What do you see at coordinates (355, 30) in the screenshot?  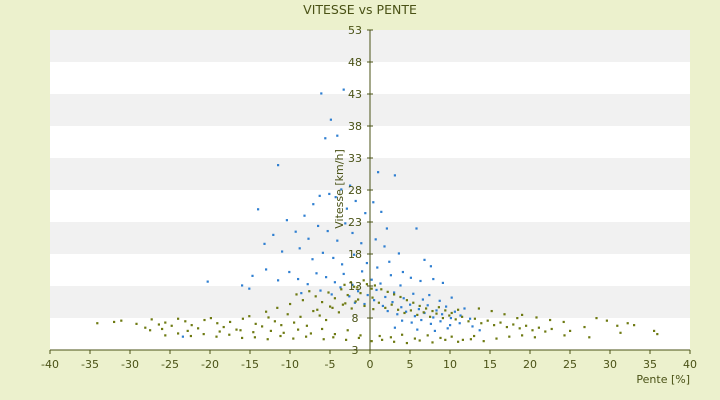 I see `y-tick-label: 53` at bounding box center [355, 30].